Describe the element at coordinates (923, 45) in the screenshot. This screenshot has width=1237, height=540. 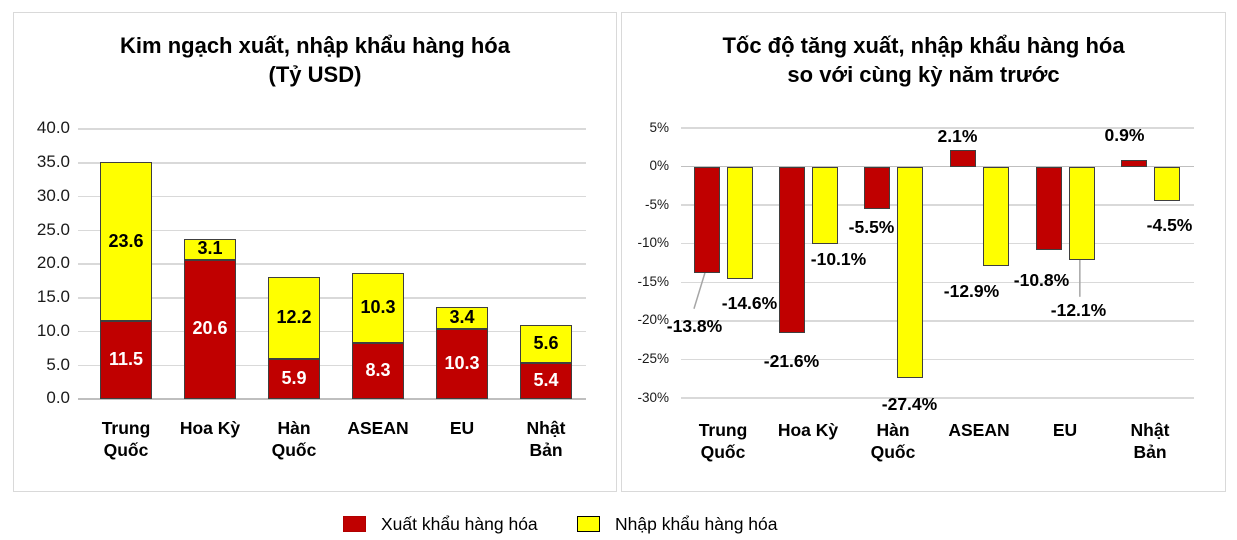
I see `growth-rate-title-line1: Tốc độ tăng xuất, nhập khẩu hàng hóa` at that location.